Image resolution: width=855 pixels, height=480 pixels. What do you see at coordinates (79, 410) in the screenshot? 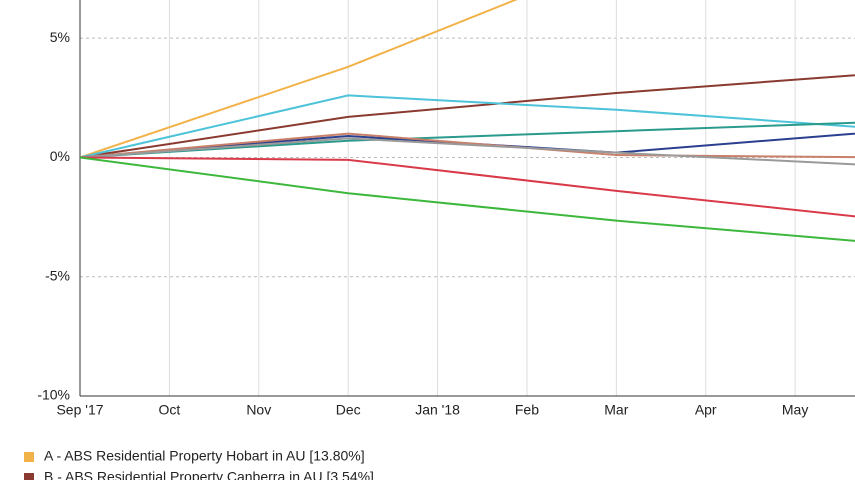
I see `x-tick-label: Sep '17` at bounding box center [79, 410].